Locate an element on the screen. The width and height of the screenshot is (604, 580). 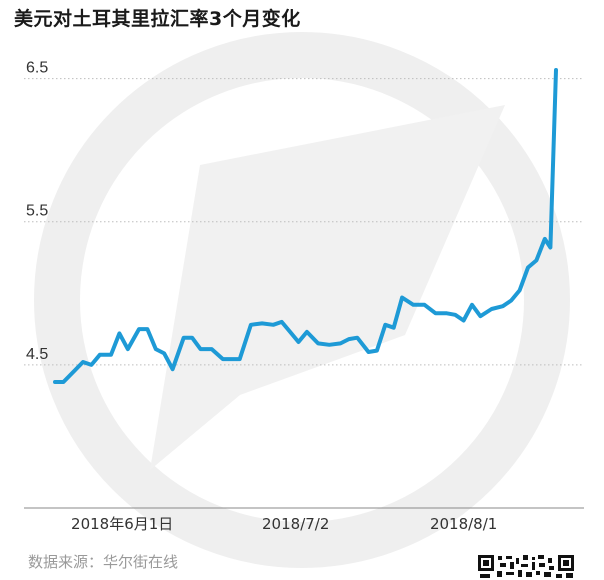
x-tick-label: 2018/8/1 is located at coordinates (463, 524).